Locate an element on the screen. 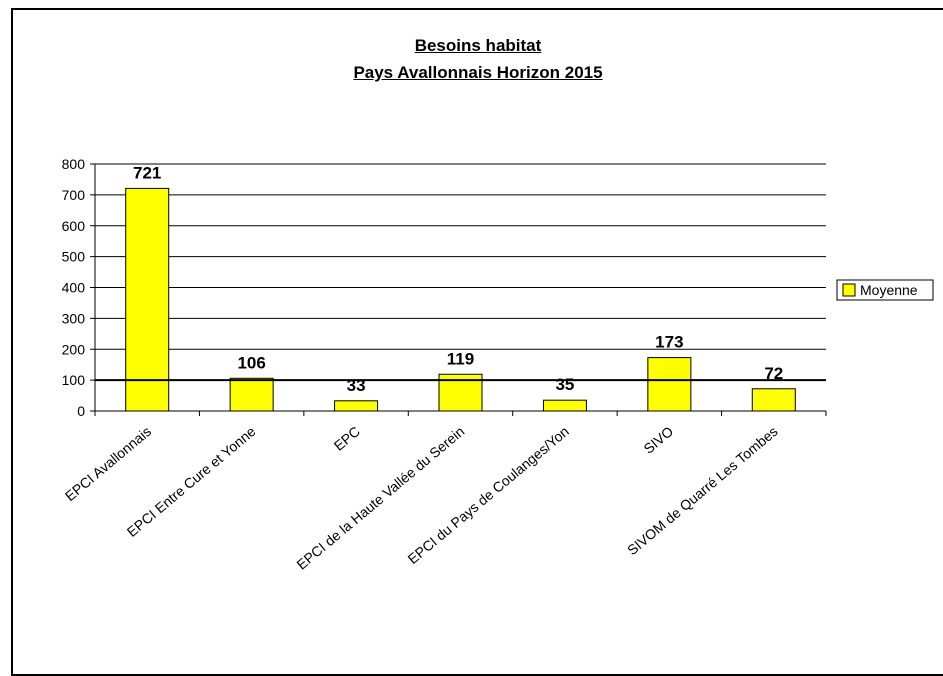 This screenshot has width=943, height=676. y-tick-label: 500 is located at coordinates (74, 257).